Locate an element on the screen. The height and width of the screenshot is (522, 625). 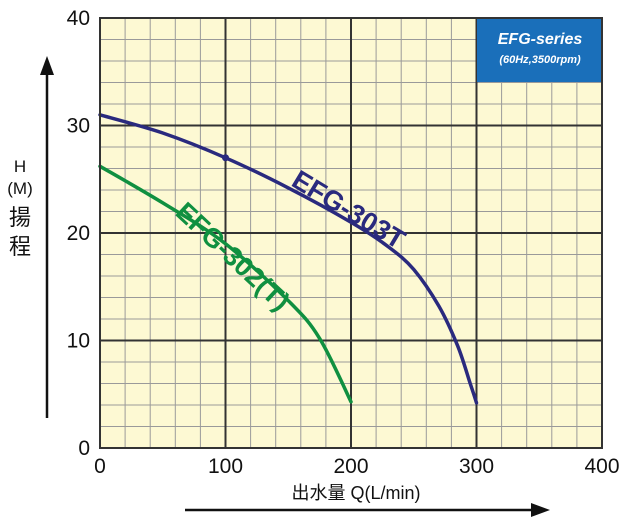
y-tick-label: 10 is located at coordinates (78, 341).